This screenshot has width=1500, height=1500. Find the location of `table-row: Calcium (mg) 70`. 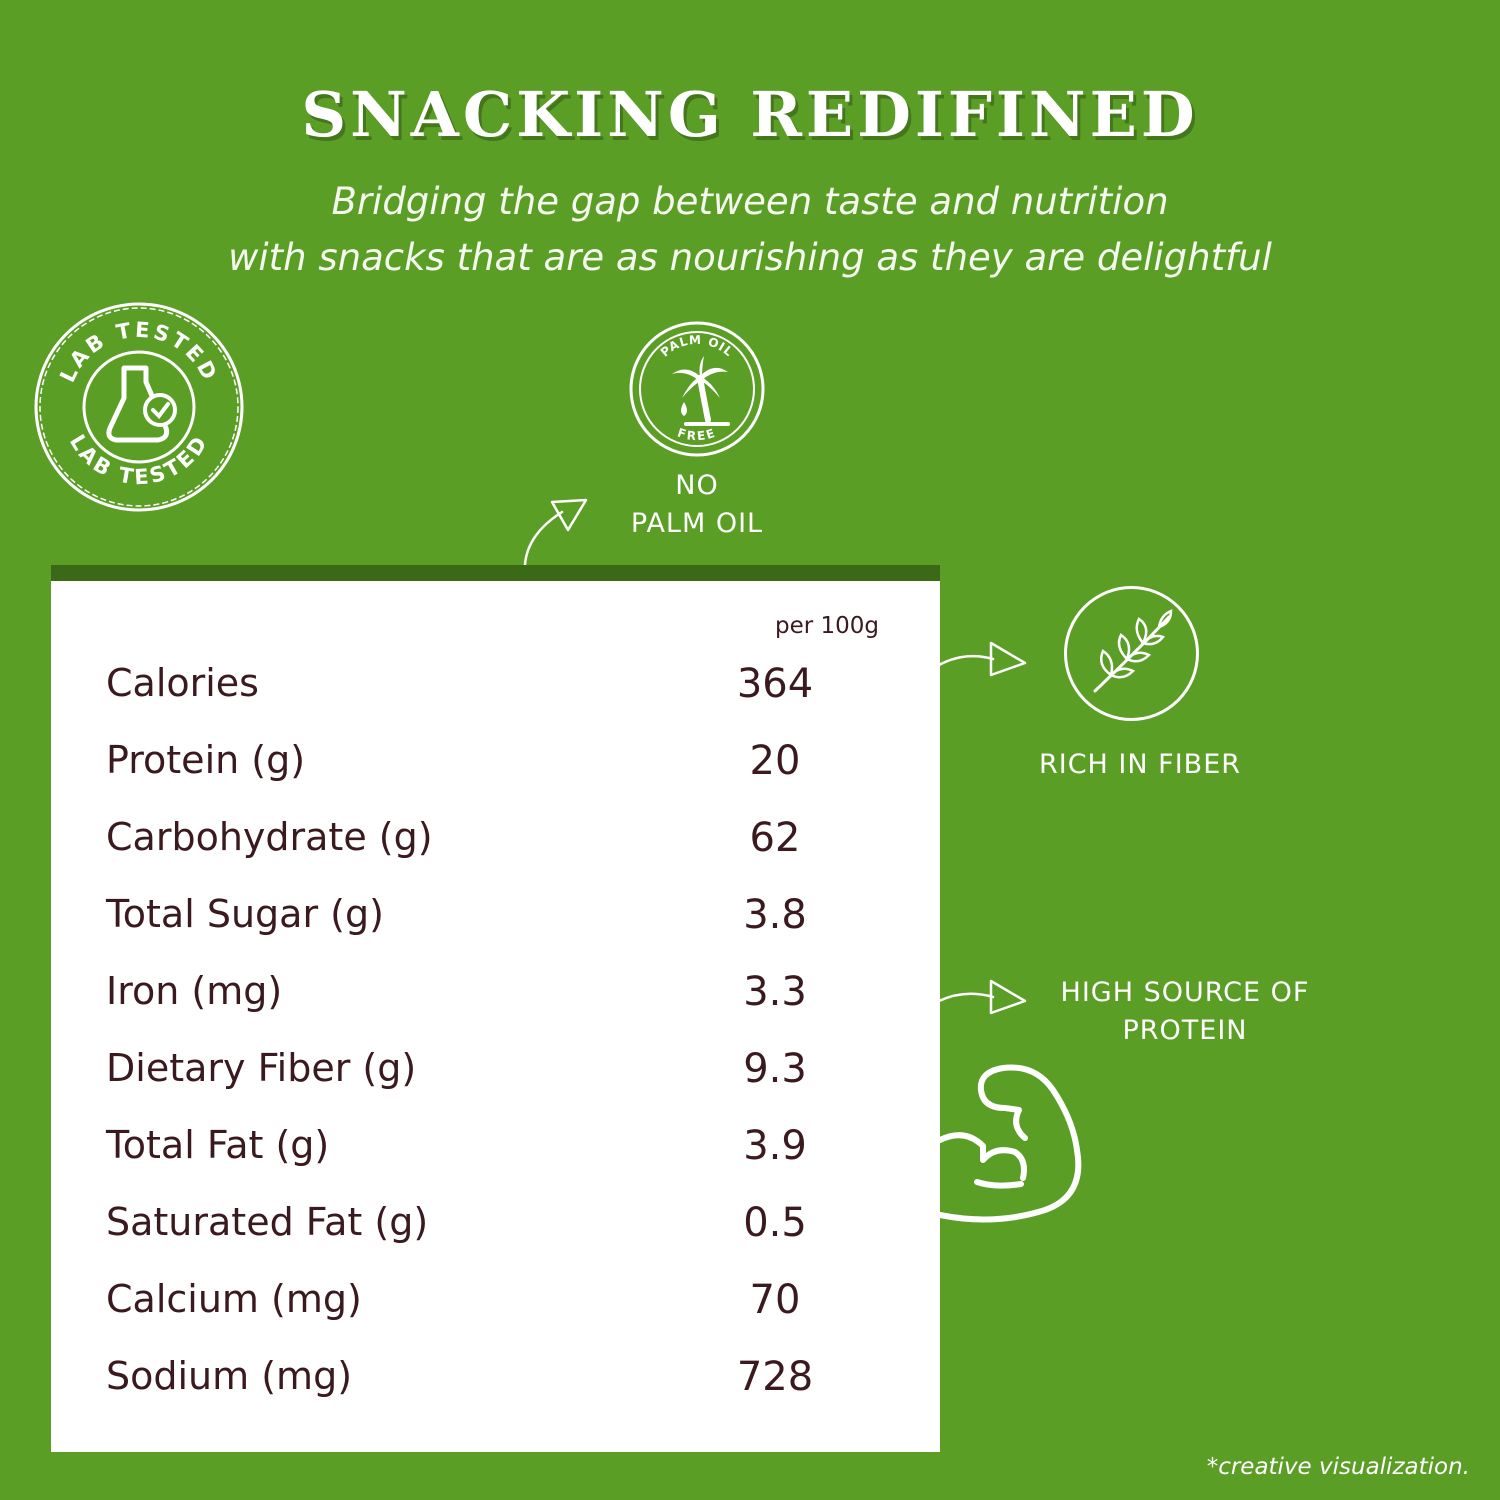

table-row: Calcium (mg) 70 is located at coordinates (495, 1307).